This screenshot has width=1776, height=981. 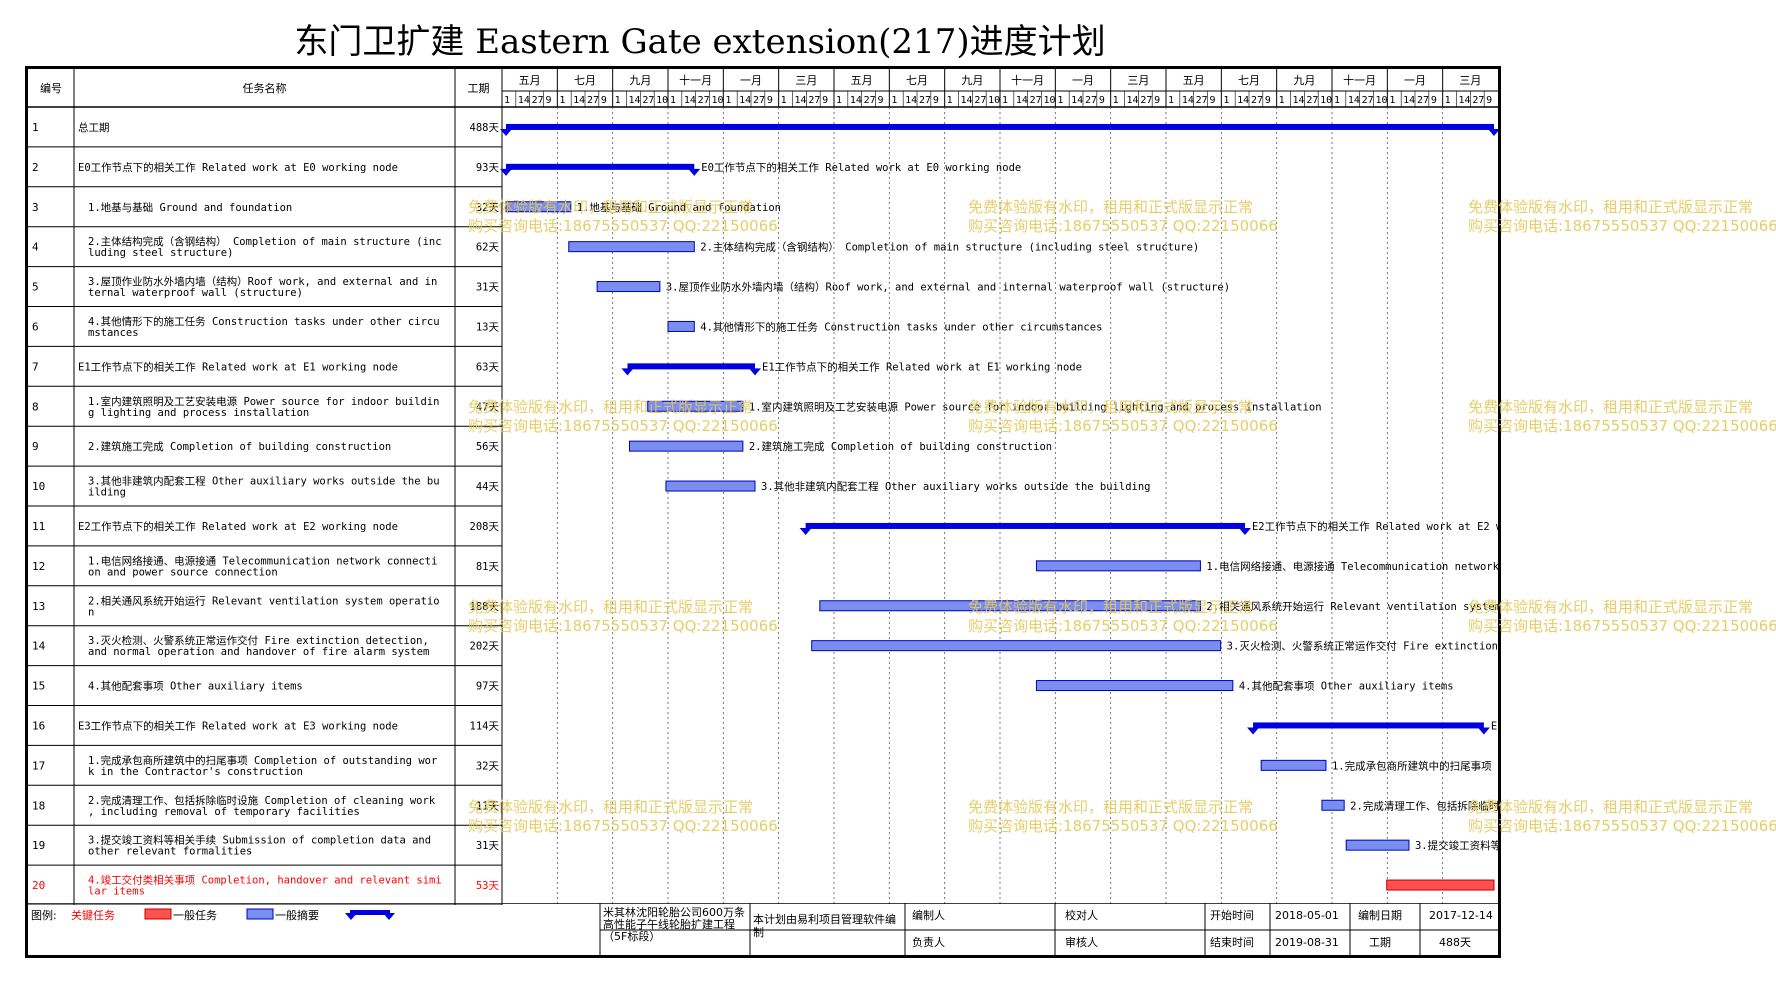 What do you see at coordinates (170, 852) in the screenshot?
I see `task-name: other relevant formalities` at bounding box center [170, 852].